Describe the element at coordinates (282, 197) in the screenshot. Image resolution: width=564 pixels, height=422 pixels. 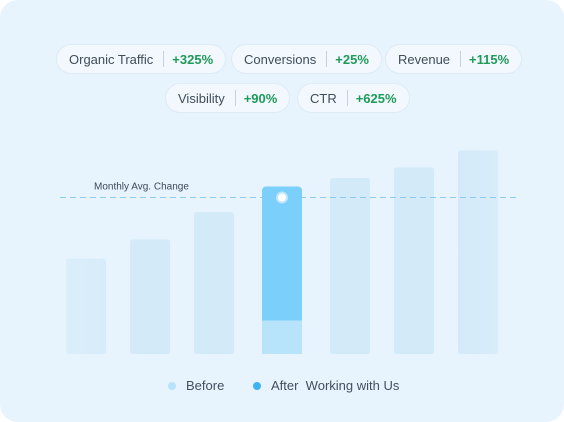
I see `highlight-marker-dot` at that location.